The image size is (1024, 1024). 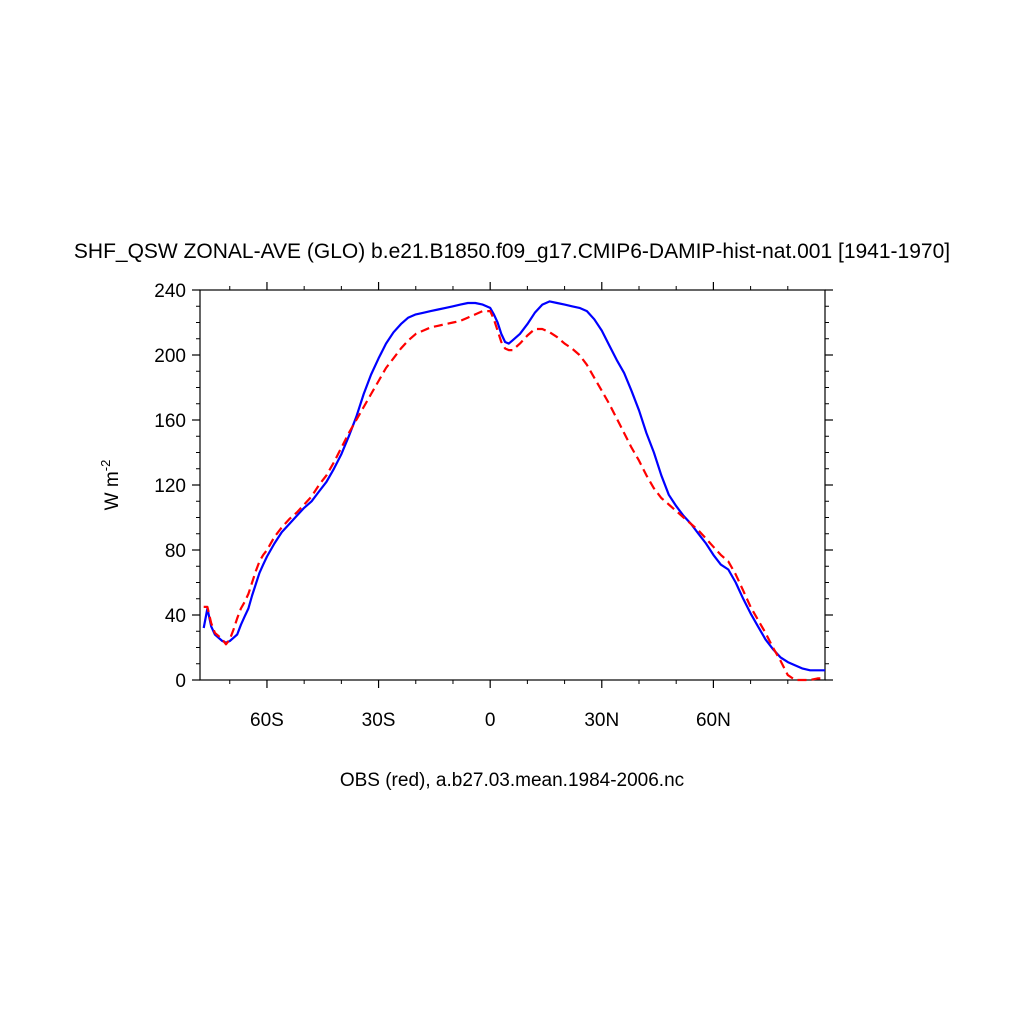 I want to click on y-tick-label: 0, so click(x=180, y=681).